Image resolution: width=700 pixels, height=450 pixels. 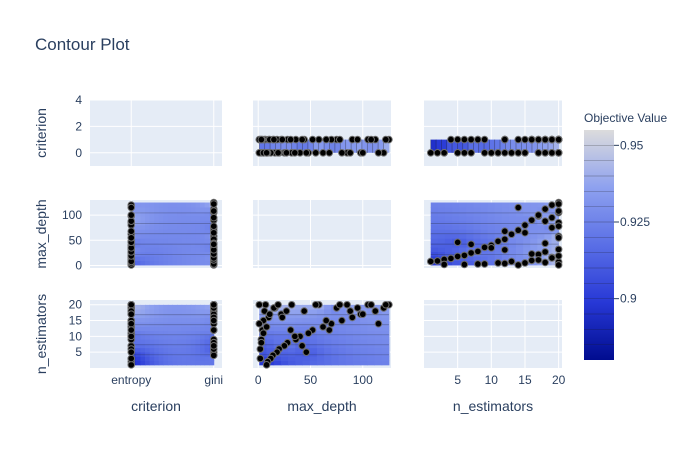 I want to click on subplot-criterion-vs-n_estimators, so click(x=493, y=132).